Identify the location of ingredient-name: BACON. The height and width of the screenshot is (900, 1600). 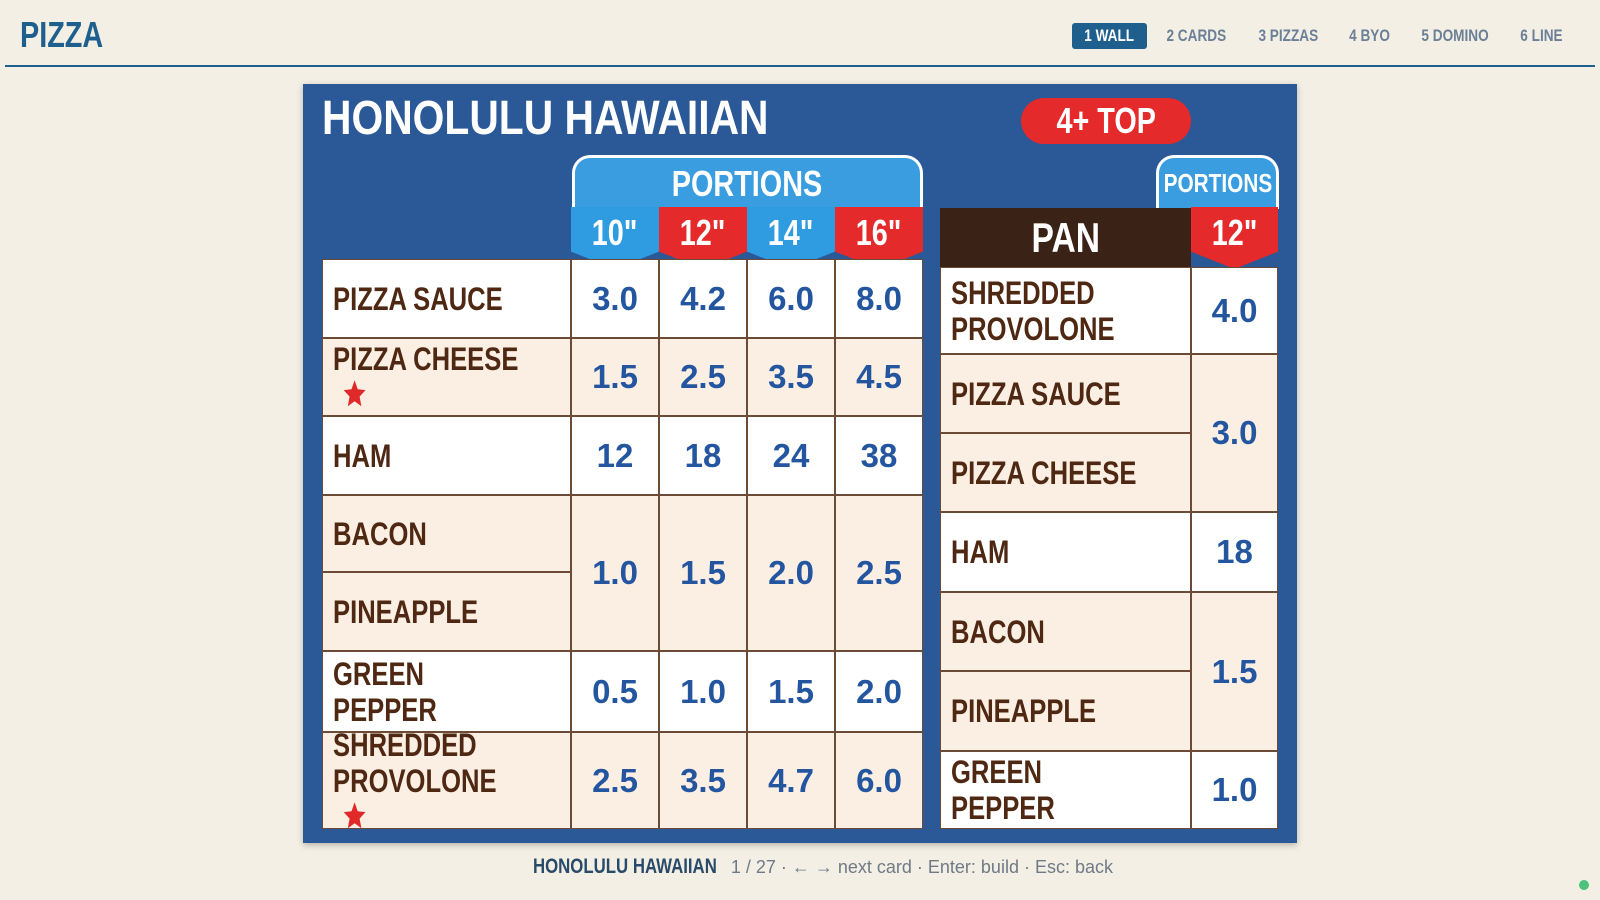
(998, 631).